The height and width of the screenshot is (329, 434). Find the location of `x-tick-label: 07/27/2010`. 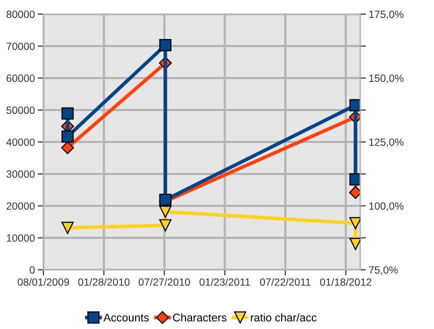

x-tick-label: 07/27/2010 is located at coordinates (164, 282).